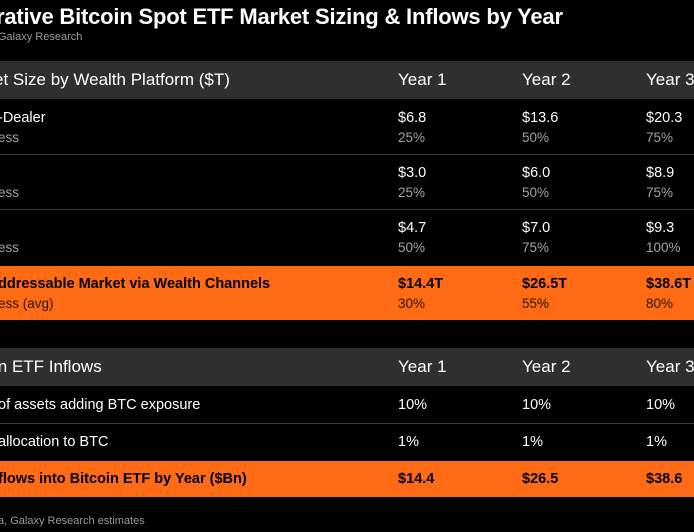  I want to click on market-row-2: ess $3.0 25% $6.0 50% $8.9 75%, so click(347, 182).